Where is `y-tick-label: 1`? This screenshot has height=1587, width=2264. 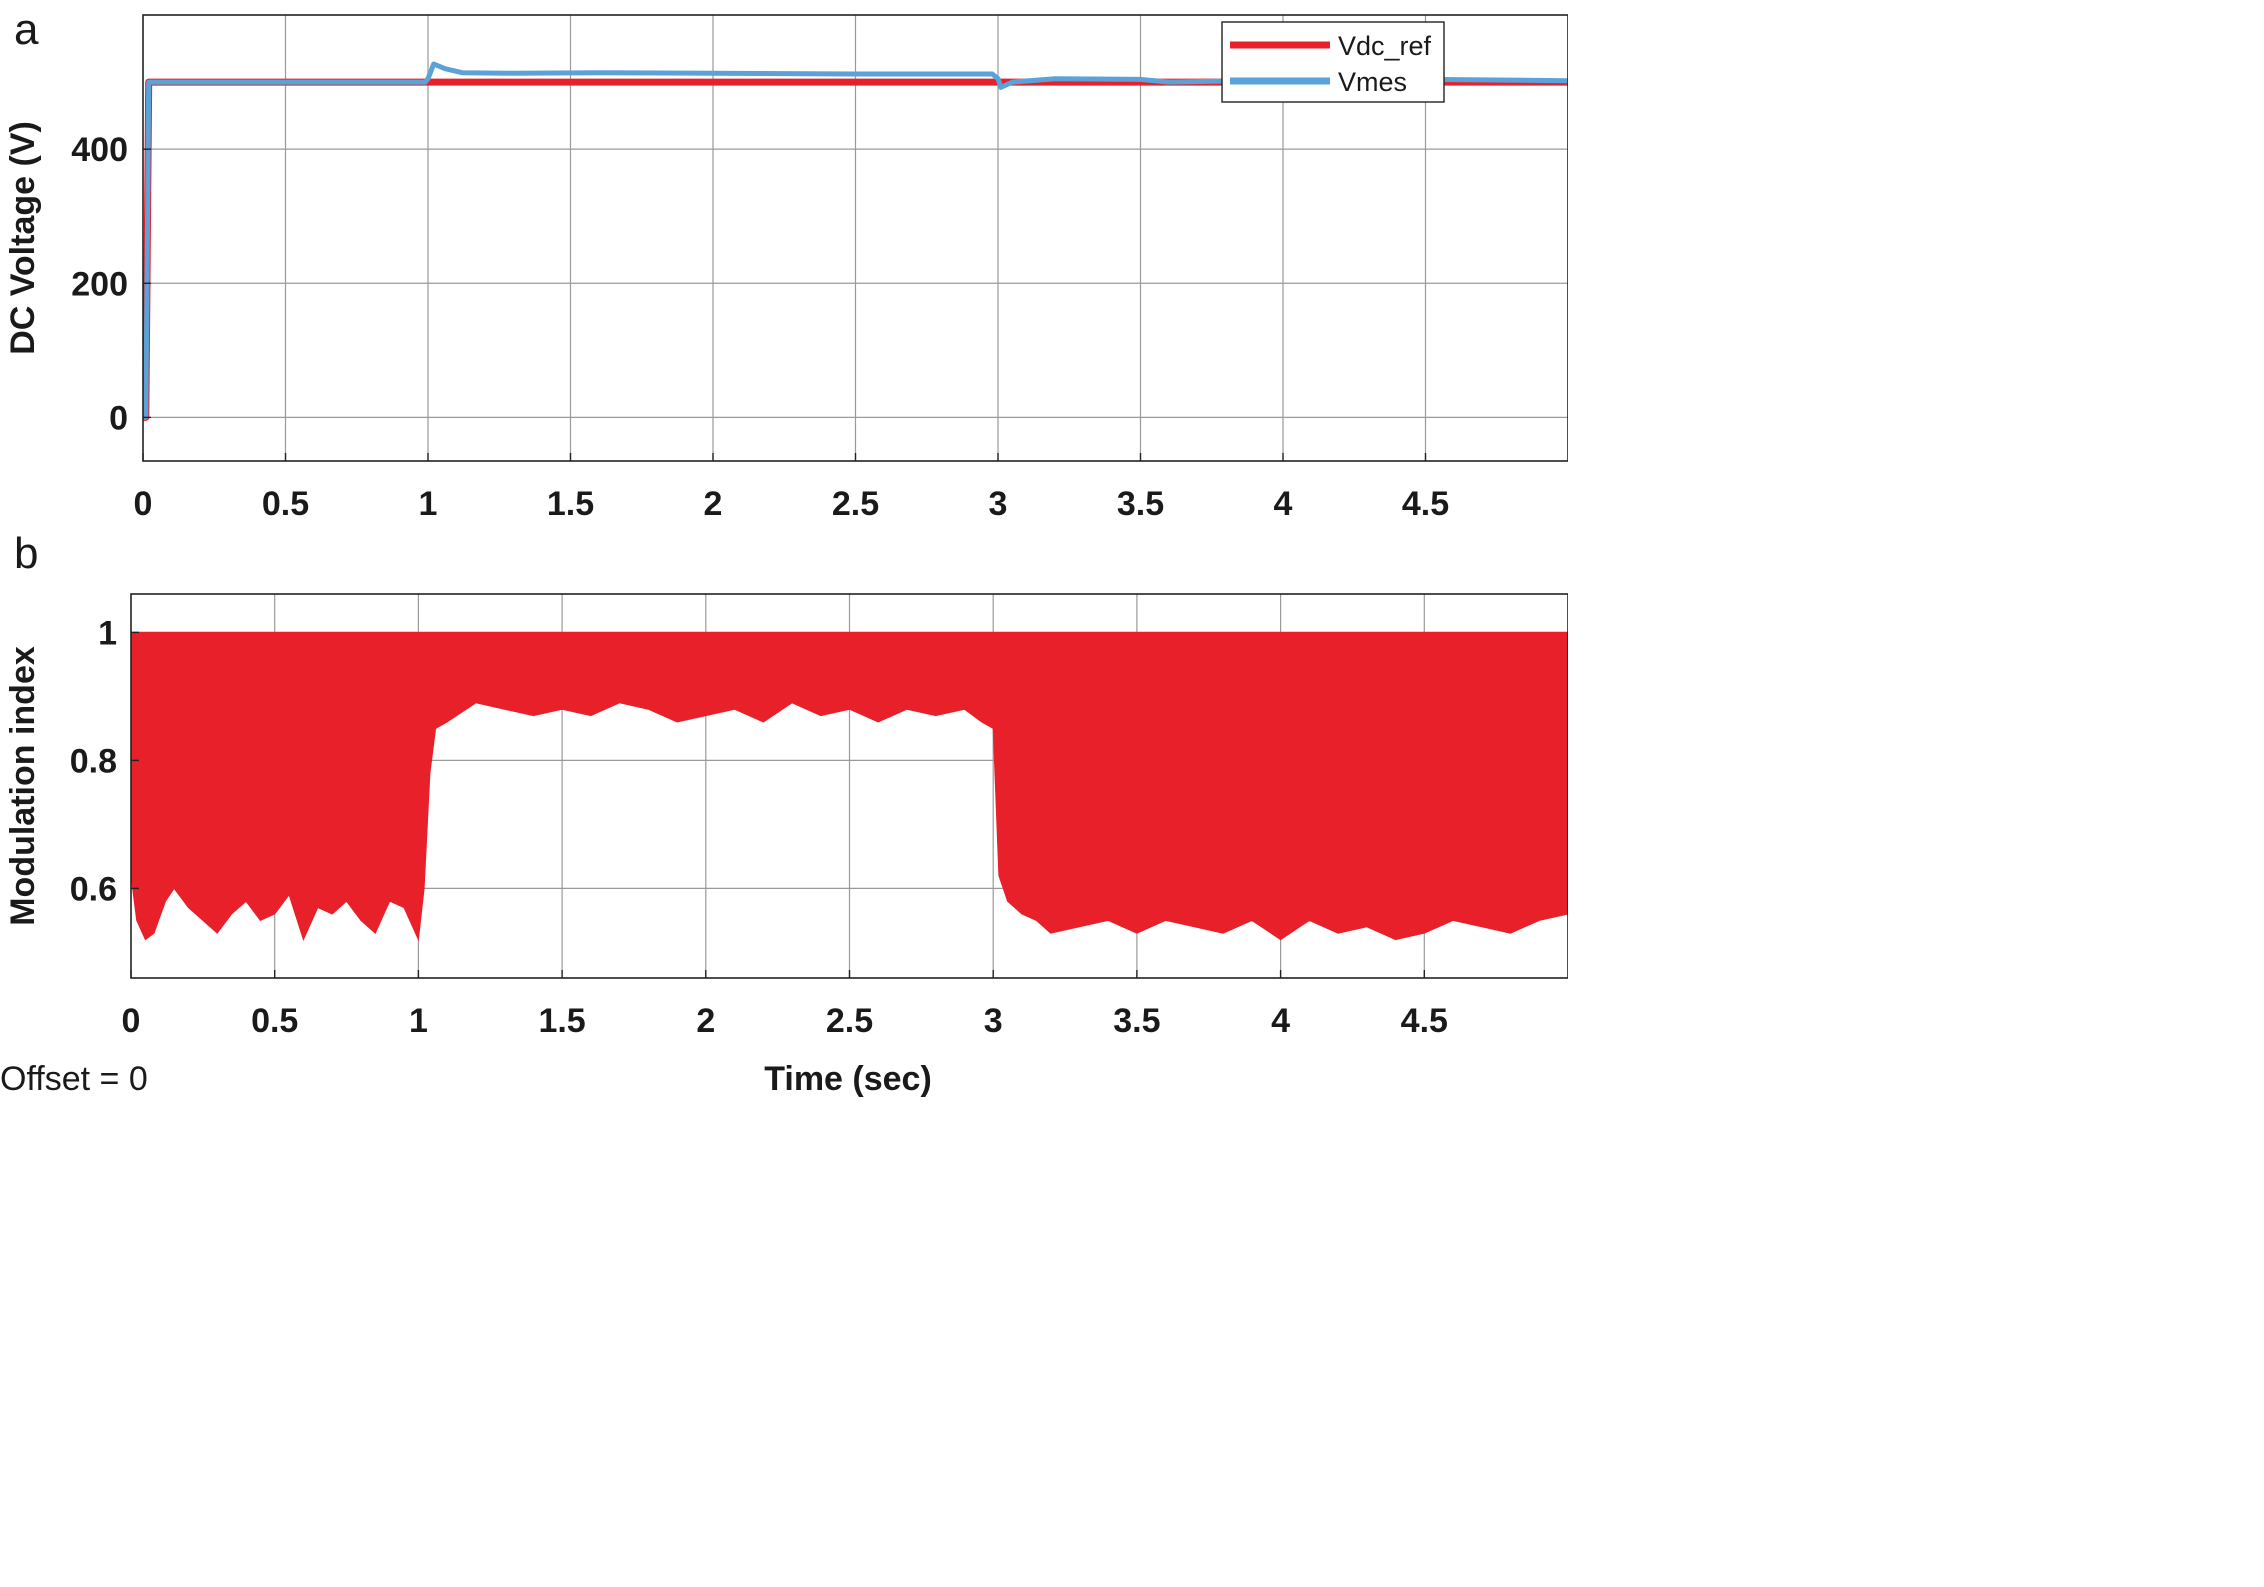 y-tick-label: 1 is located at coordinates (107, 633).